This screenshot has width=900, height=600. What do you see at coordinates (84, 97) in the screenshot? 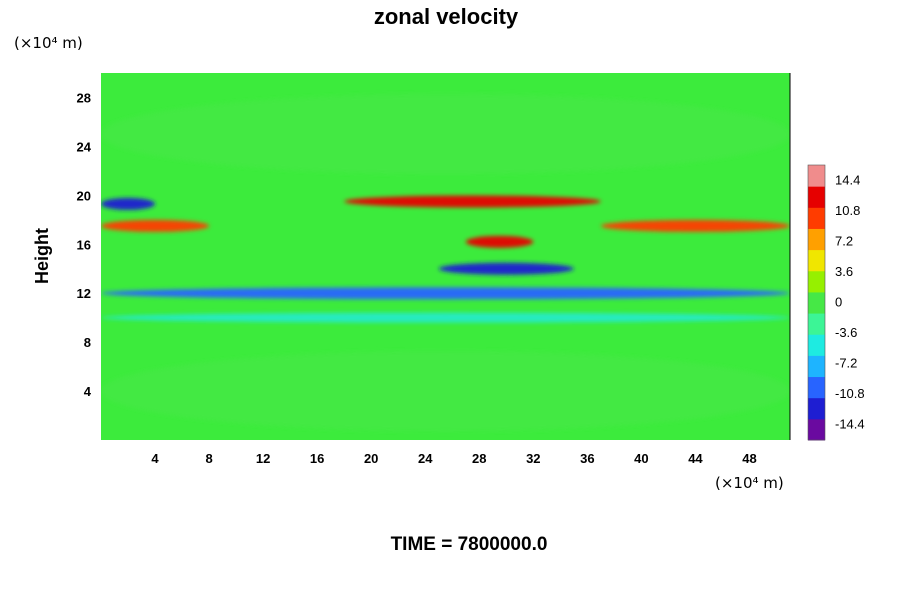
I see `y-tick-label: 28` at bounding box center [84, 97].